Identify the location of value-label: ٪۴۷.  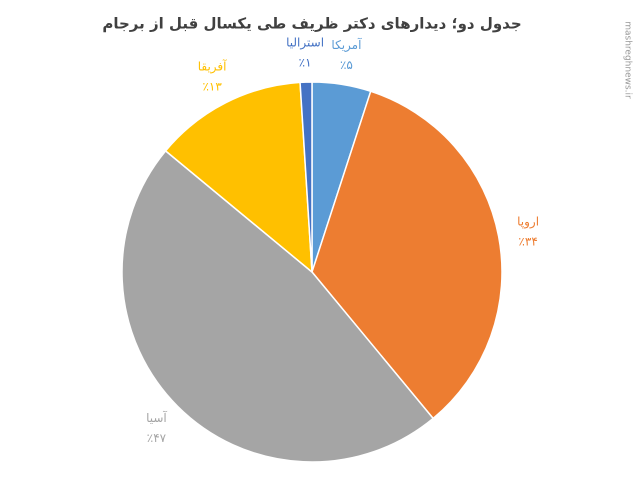
(157, 438).